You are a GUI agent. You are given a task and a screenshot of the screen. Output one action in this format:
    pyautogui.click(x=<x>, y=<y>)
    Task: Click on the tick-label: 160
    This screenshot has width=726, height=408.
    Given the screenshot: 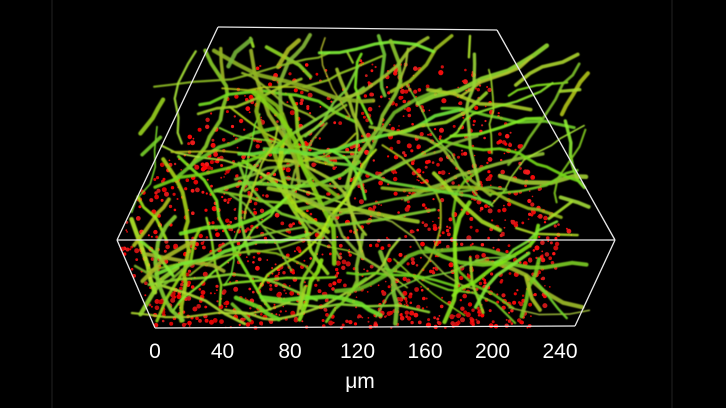 What is the action you would take?
    pyautogui.click(x=424, y=351)
    